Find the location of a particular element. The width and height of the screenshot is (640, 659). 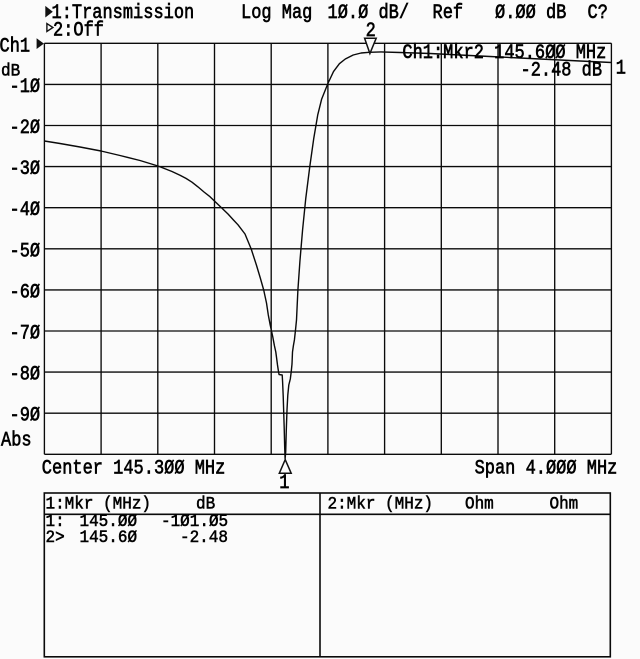

svg-text: -1Ø1.Ø5 is located at coordinates (194, 523).